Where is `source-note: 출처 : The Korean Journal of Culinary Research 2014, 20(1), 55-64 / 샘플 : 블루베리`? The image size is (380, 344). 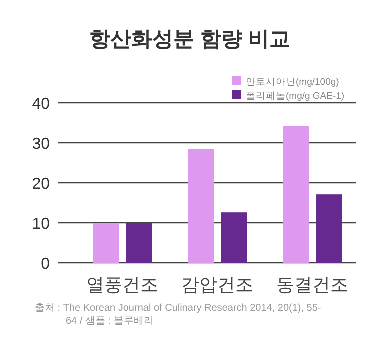
source-note: 출처 : The Korean Journal of Culinary Research 2014, 20(1), 55-64 / 샘플 : 블루베리 is located at coordinates (178, 315).